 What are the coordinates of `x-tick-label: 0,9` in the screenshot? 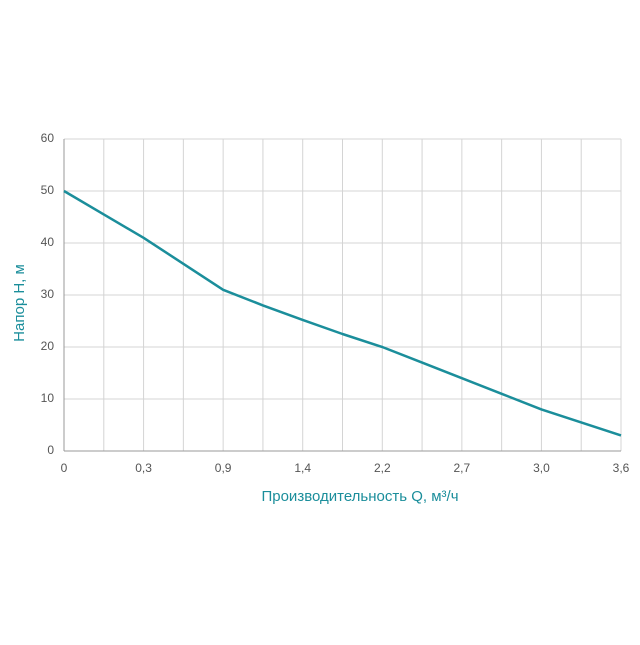 It's located at (223, 468).